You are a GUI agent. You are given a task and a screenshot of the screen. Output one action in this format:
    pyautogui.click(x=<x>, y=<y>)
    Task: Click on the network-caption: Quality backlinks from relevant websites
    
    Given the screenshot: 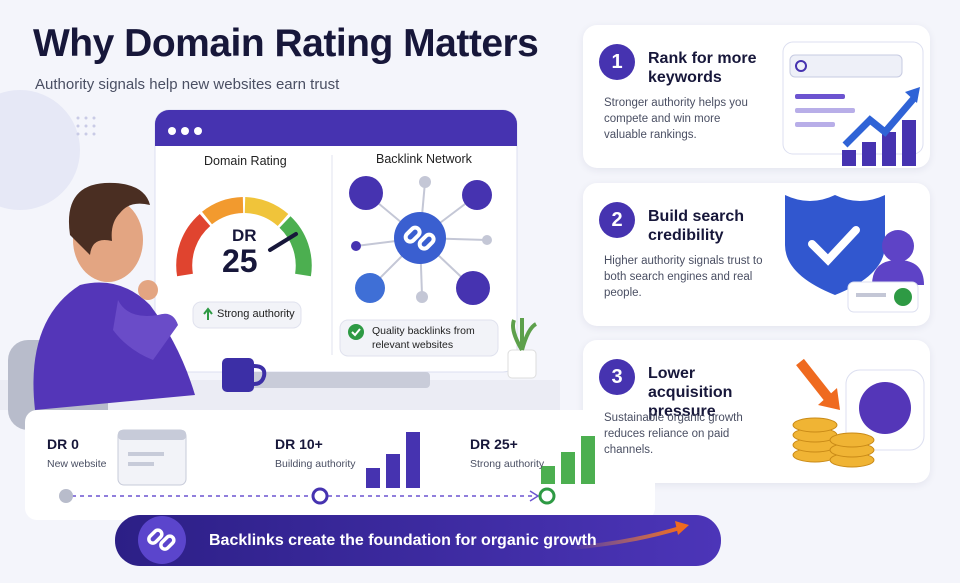 What is the action you would take?
    pyautogui.click(x=423, y=338)
    